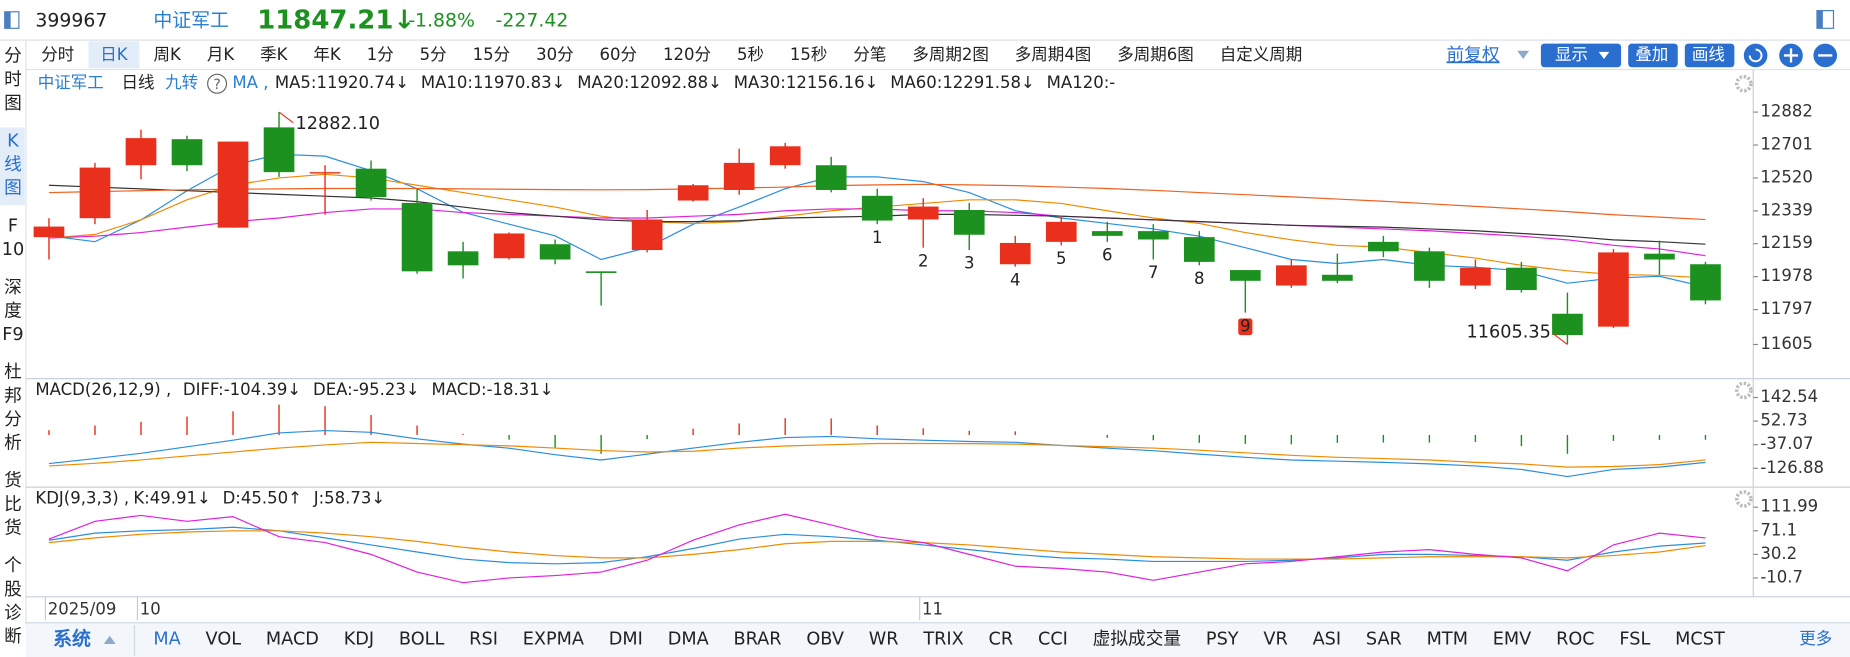 The image size is (1850, 657). I want to click on side-item: 深度 F9, so click(12, 311).